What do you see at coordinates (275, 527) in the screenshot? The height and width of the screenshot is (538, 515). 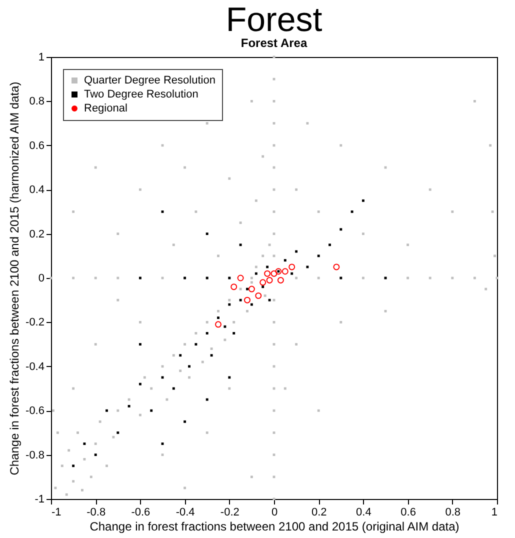 I see `x-axis-title: Change in forest fractions between 2100 and 2015 (original AIM data)` at bounding box center [275, 527].